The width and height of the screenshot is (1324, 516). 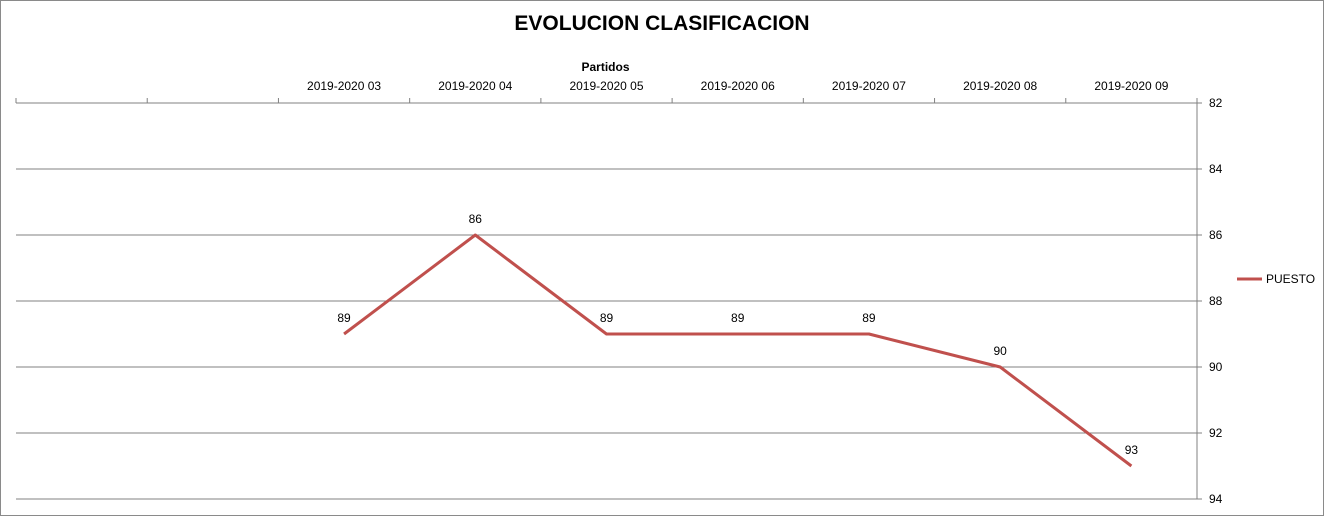 I want to click on x-tick-label: 2019-2020 08, so click(x=1000, y=86).